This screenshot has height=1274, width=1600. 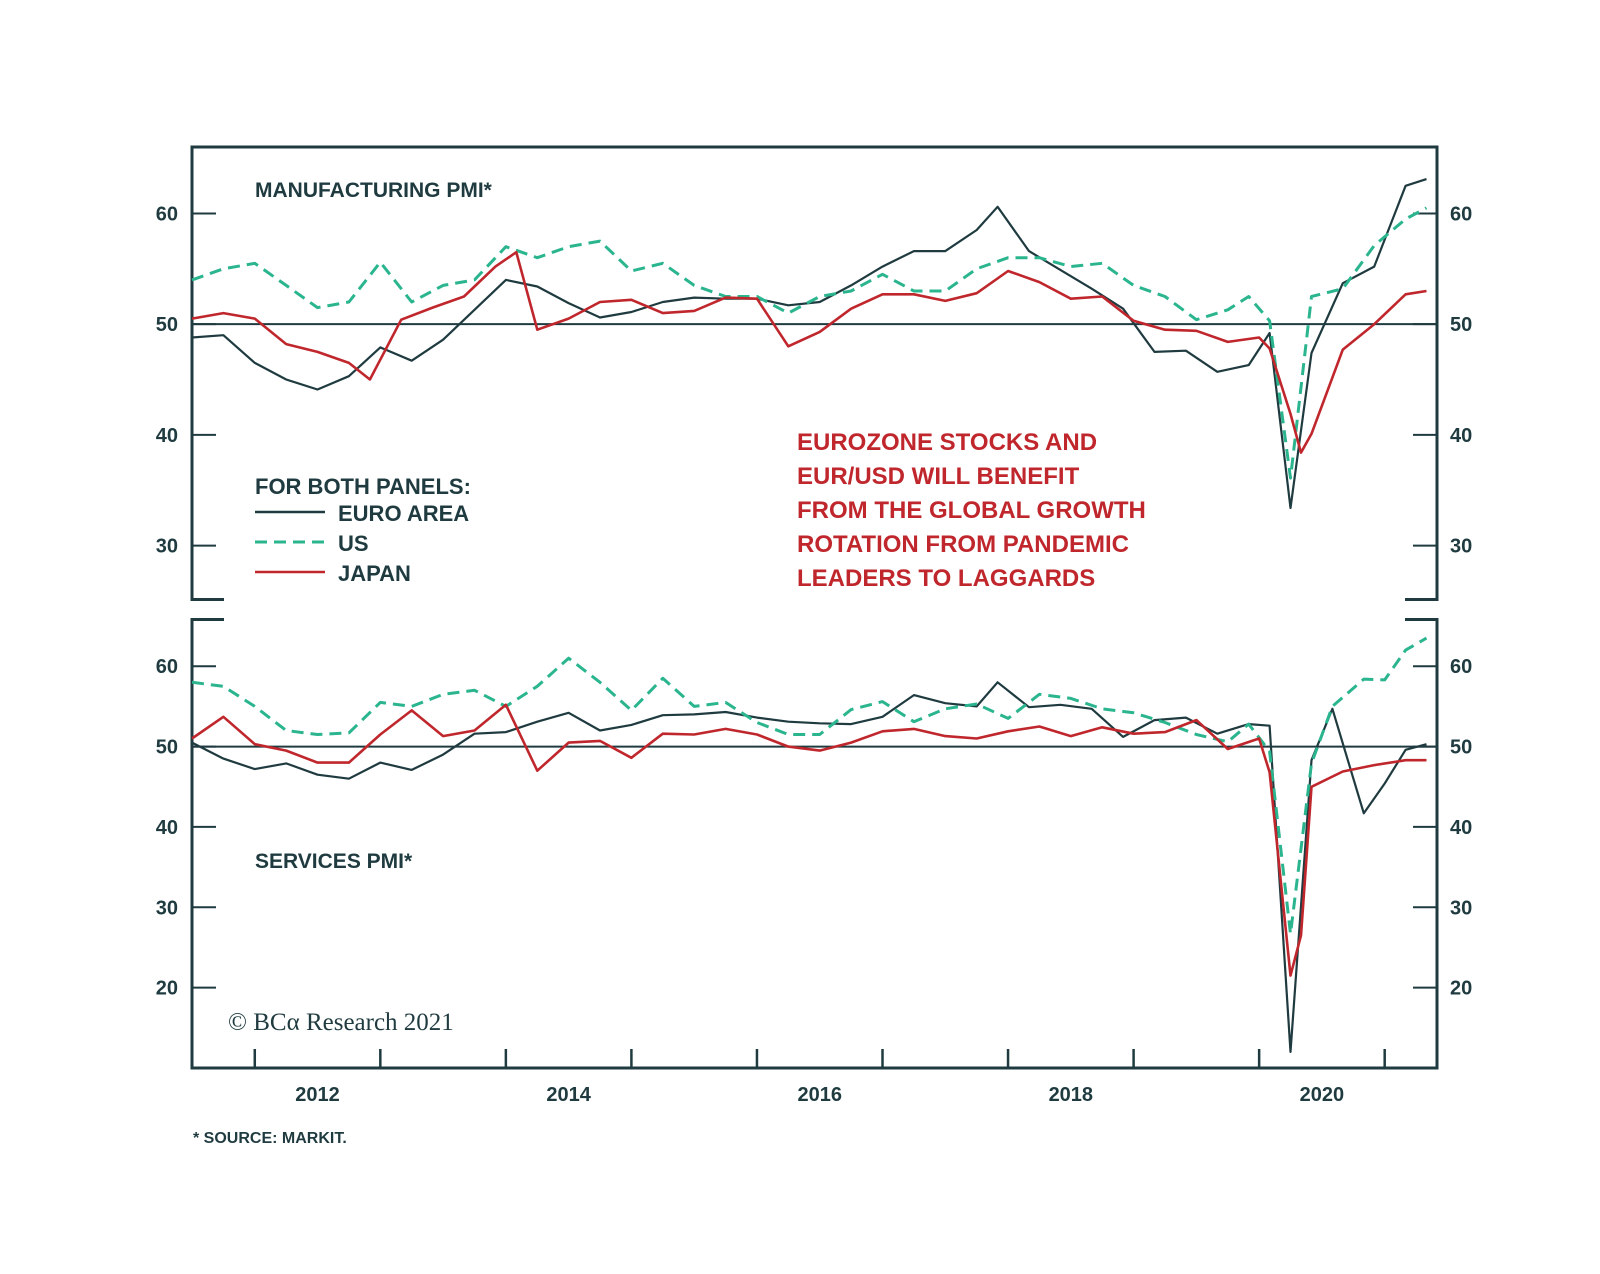 What do you see at coordinates (946, 578) in the screenshot?
I see `annotation-line-5: LEADERS TO LAGGARDS` at bounding box center [946, 578].